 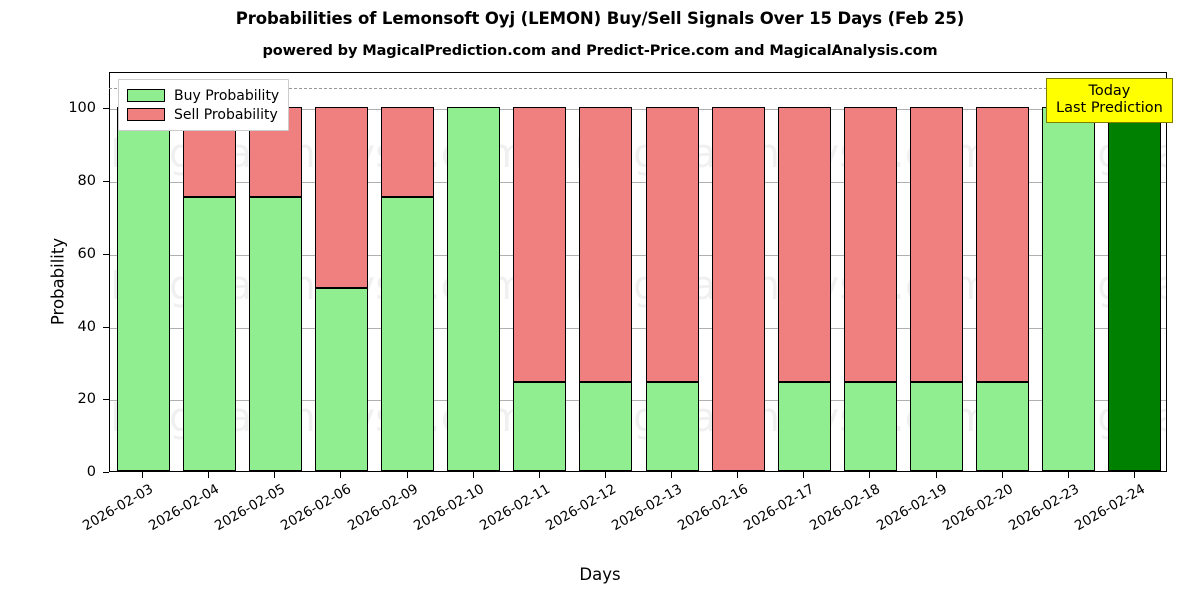 I want to click on legend-item-buy: Buy Probability, so click(x=203, y=95).